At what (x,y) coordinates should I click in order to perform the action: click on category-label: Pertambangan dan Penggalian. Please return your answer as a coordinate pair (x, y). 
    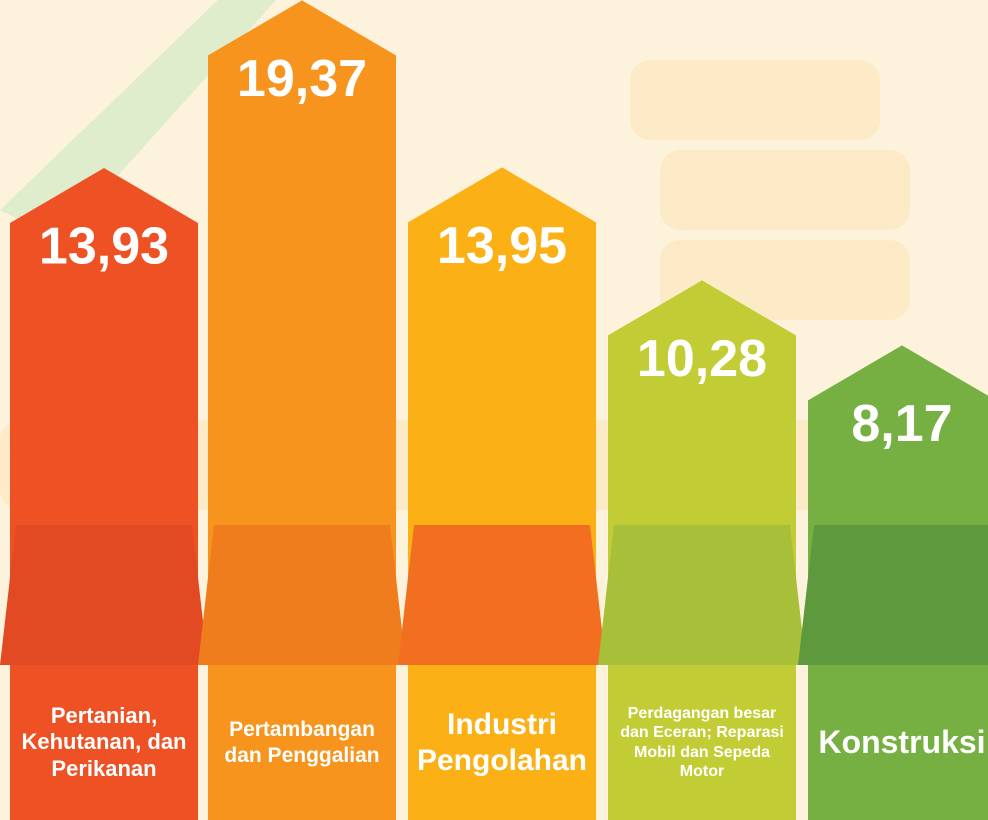
    Looking at the image, I should click on (302, 742).